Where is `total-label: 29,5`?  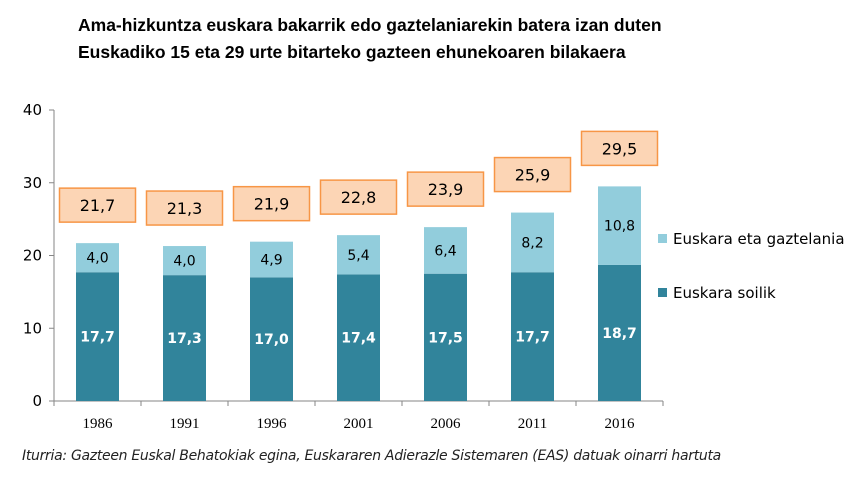
total-label: 29,5 is located at coordinates (620, 148).